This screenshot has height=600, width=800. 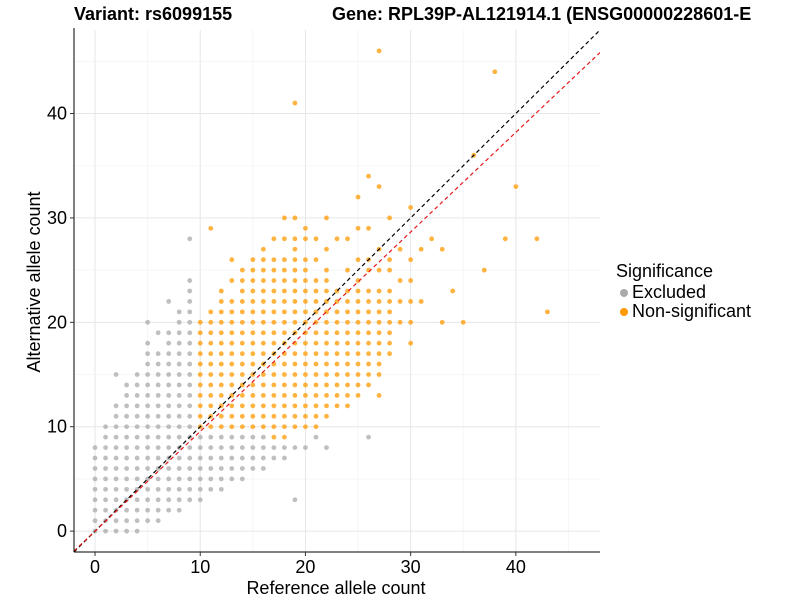 I want to click on legend-item-excluded: Excluded, so click(x=683, y=292).